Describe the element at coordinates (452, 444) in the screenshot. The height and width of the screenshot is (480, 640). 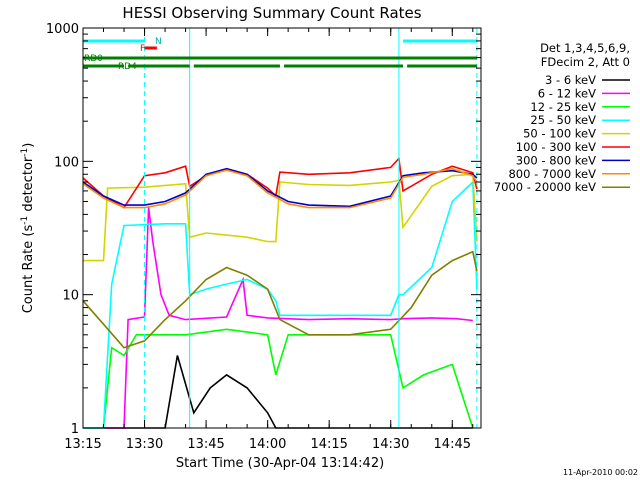
I see `x-tick-label-14-45: 14:45` at that location.